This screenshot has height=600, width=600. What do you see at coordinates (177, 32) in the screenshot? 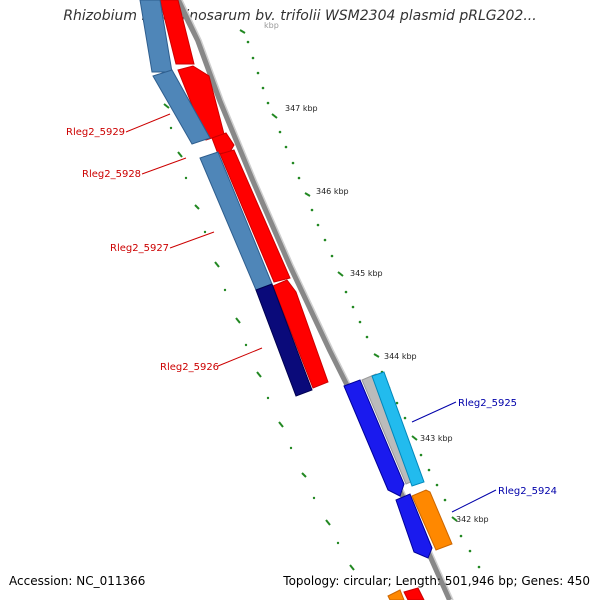
I see `gene-forward-a` at bounding box center [177, 32].